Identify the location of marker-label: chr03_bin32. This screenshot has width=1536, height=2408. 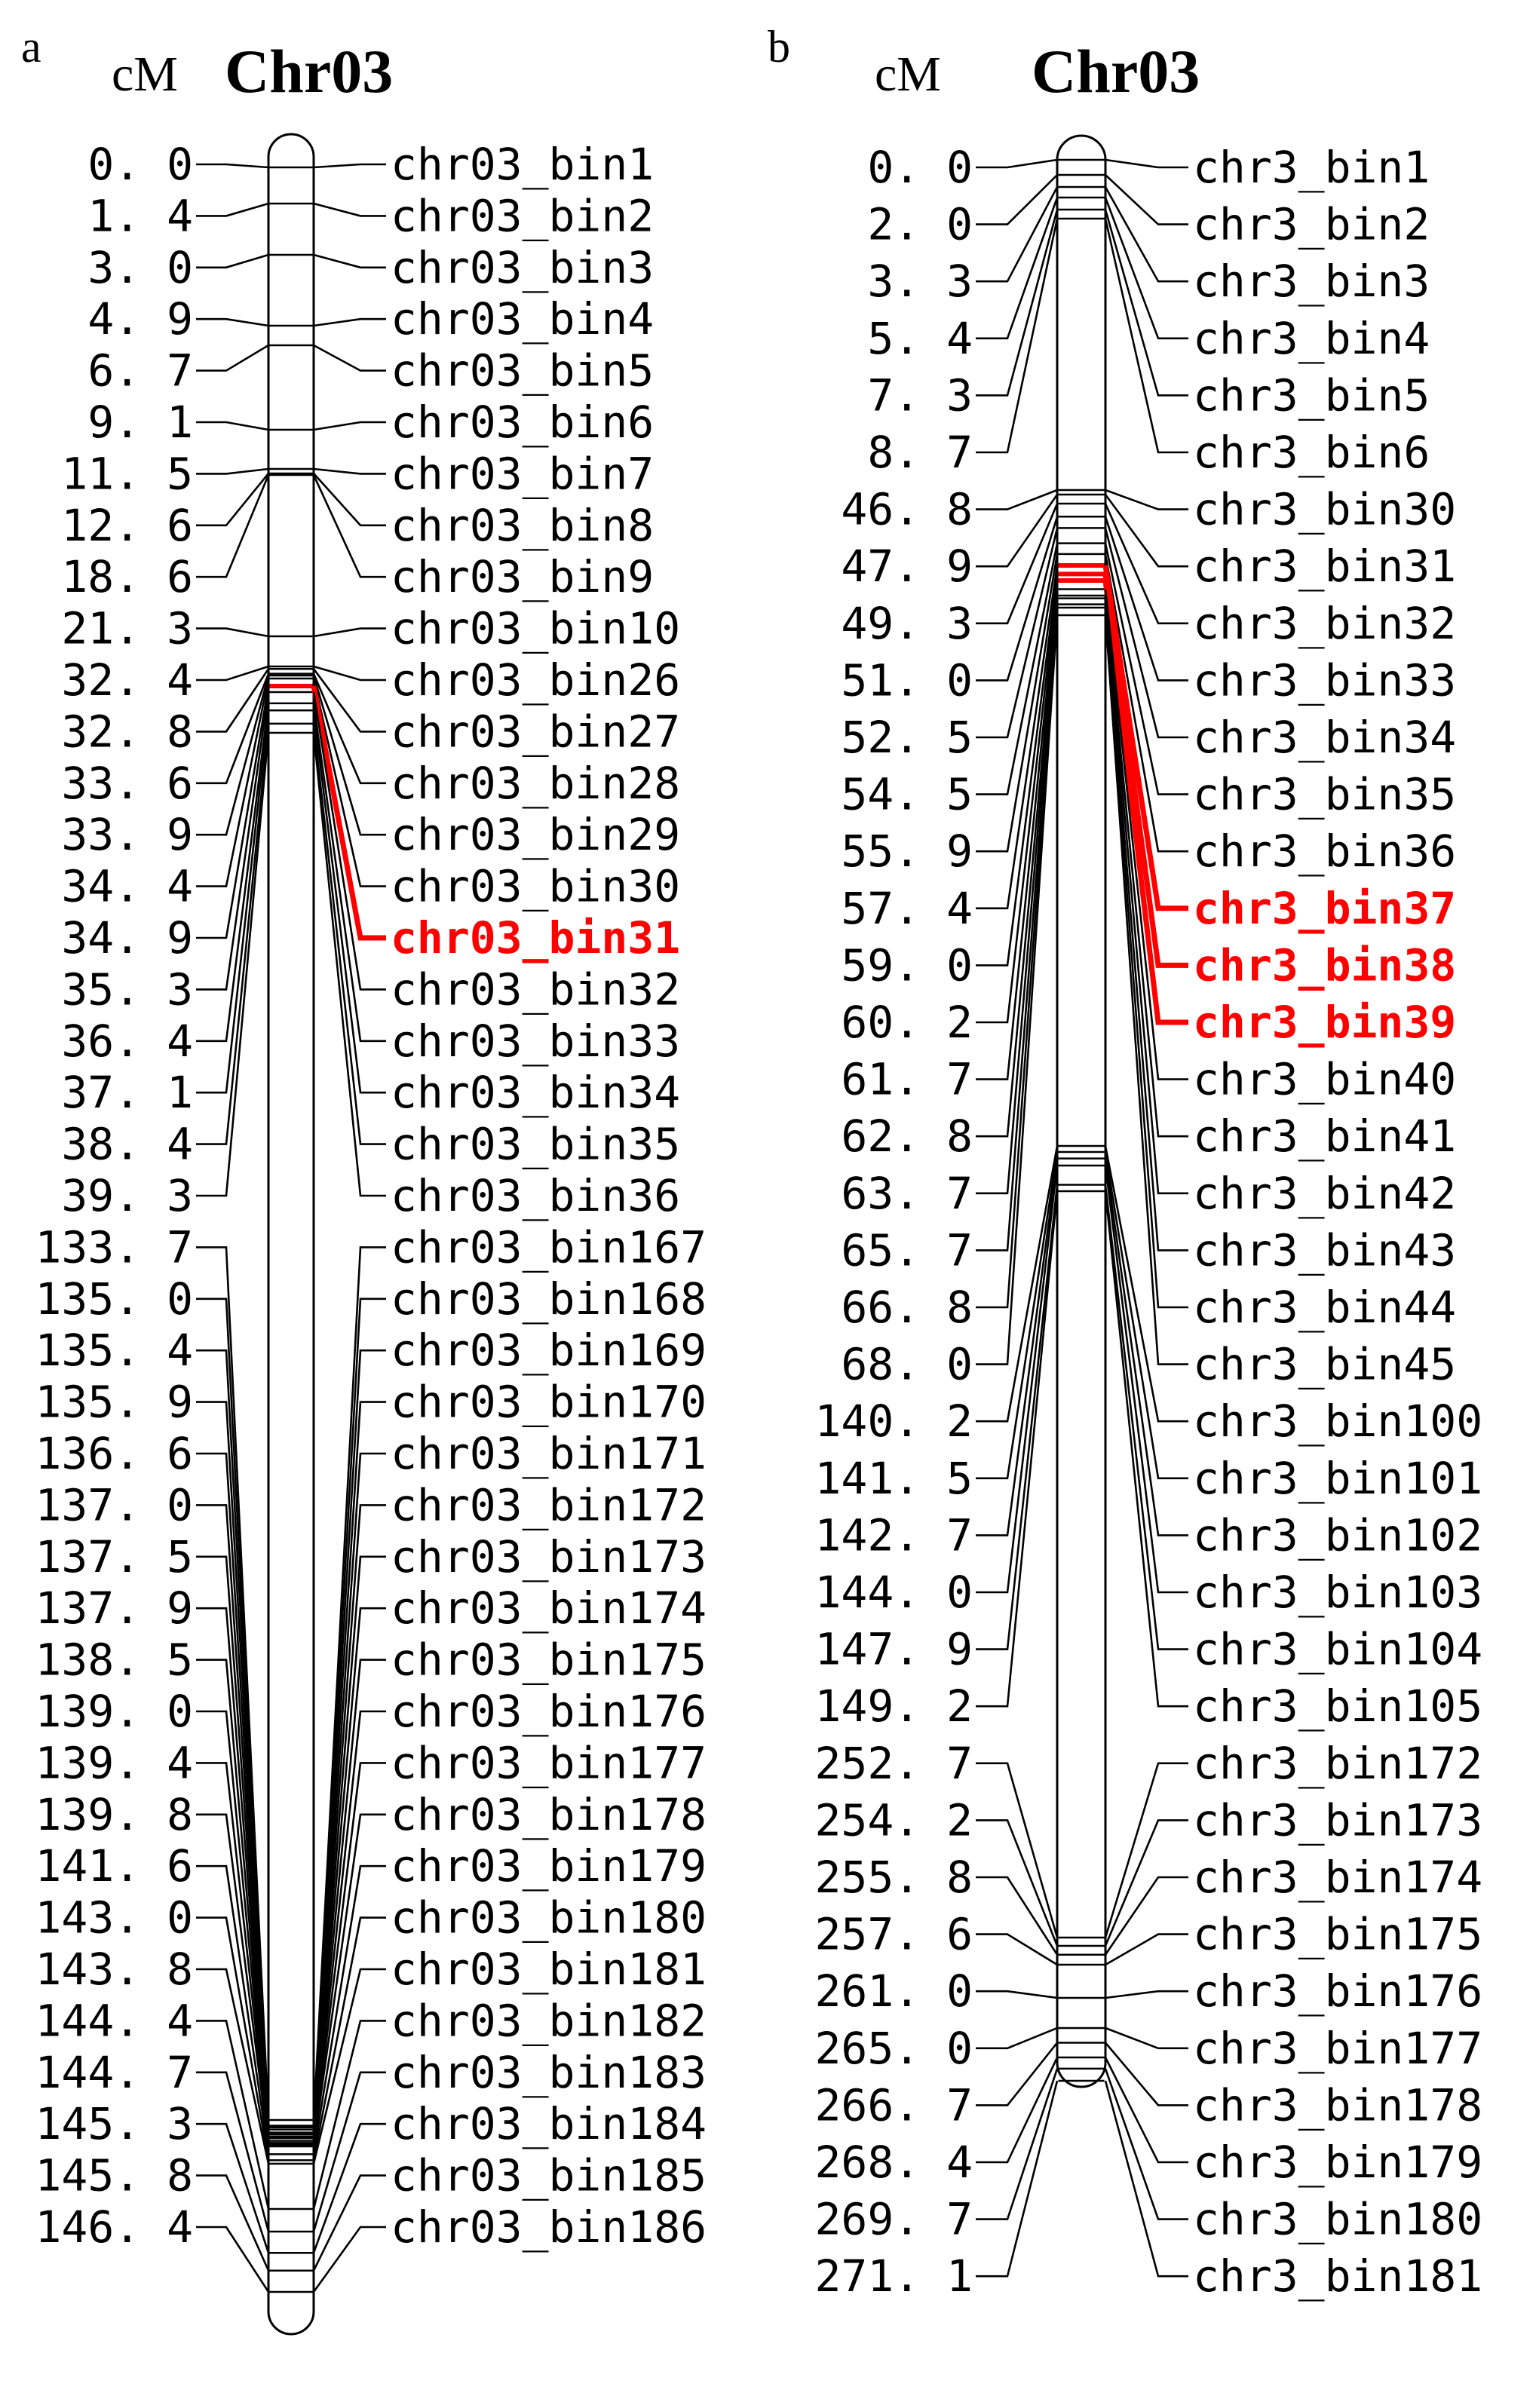
(535, 989).